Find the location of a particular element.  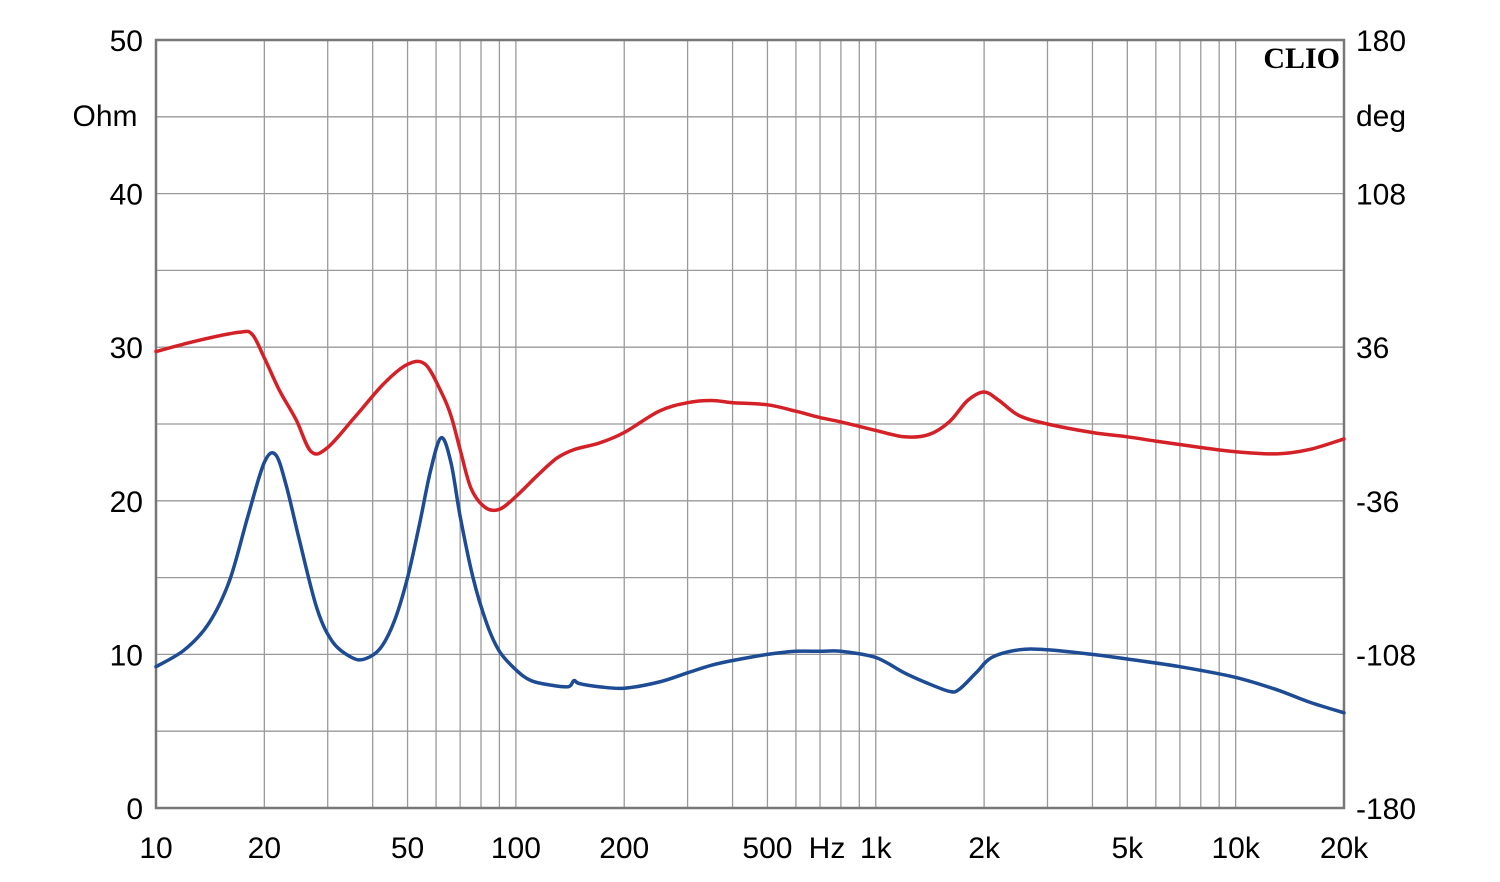

x-tick-label: 20k is located at coordinates (1344, 848).